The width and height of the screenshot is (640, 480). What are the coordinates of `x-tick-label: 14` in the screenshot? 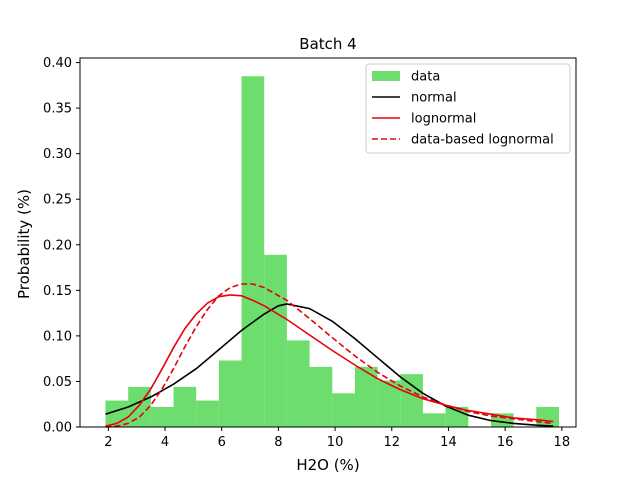 It's located at (448, 442).